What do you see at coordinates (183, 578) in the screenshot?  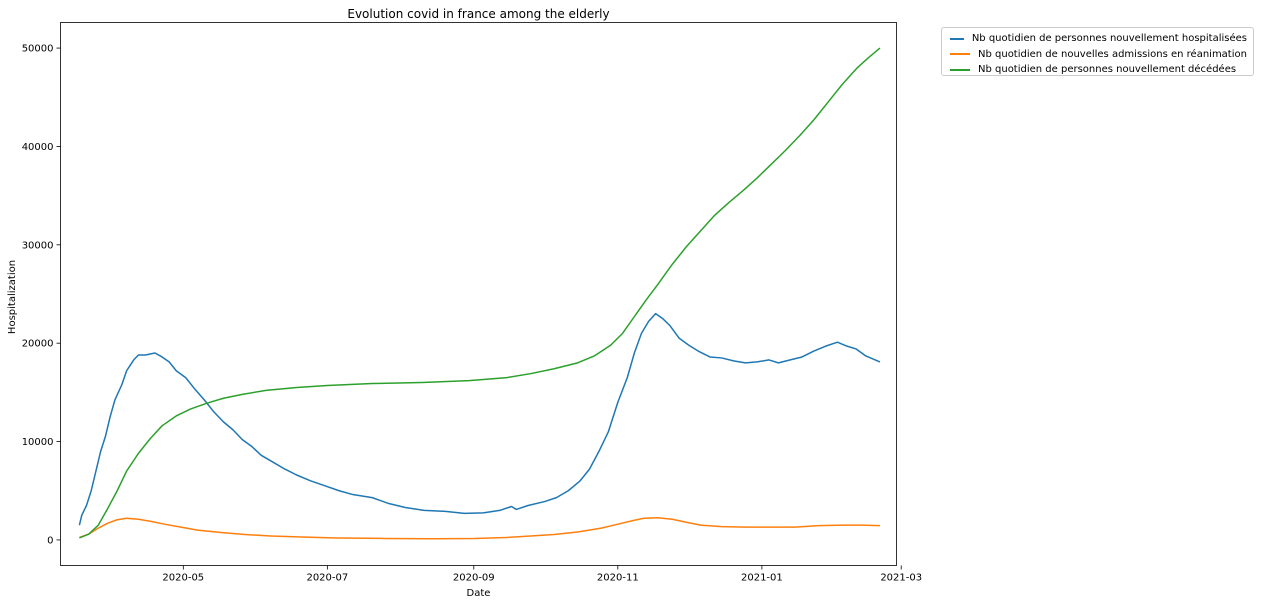 I see `x-tick-label: 2020-05` at bounding box center [183, 578].